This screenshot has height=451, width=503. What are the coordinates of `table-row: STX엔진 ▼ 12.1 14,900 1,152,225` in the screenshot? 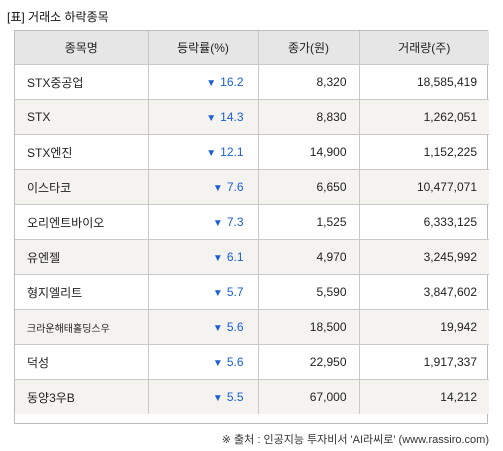 It's located at (252, 152).